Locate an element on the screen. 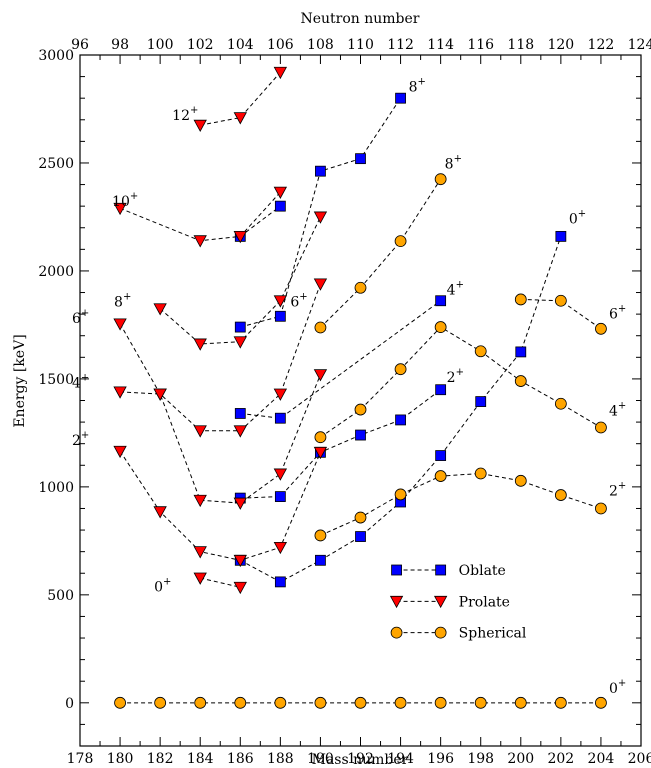 The image size is (651, 768). spherical-6plus-line is located at coordinates (381, 253).